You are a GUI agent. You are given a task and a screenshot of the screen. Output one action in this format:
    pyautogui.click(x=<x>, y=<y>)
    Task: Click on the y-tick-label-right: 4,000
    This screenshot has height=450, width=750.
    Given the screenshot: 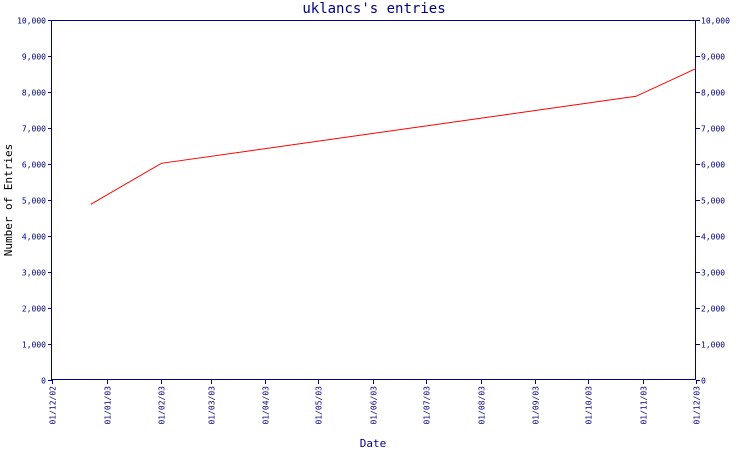 What is the action you would take?
    pyautogui.click(x=713, y=237)
    